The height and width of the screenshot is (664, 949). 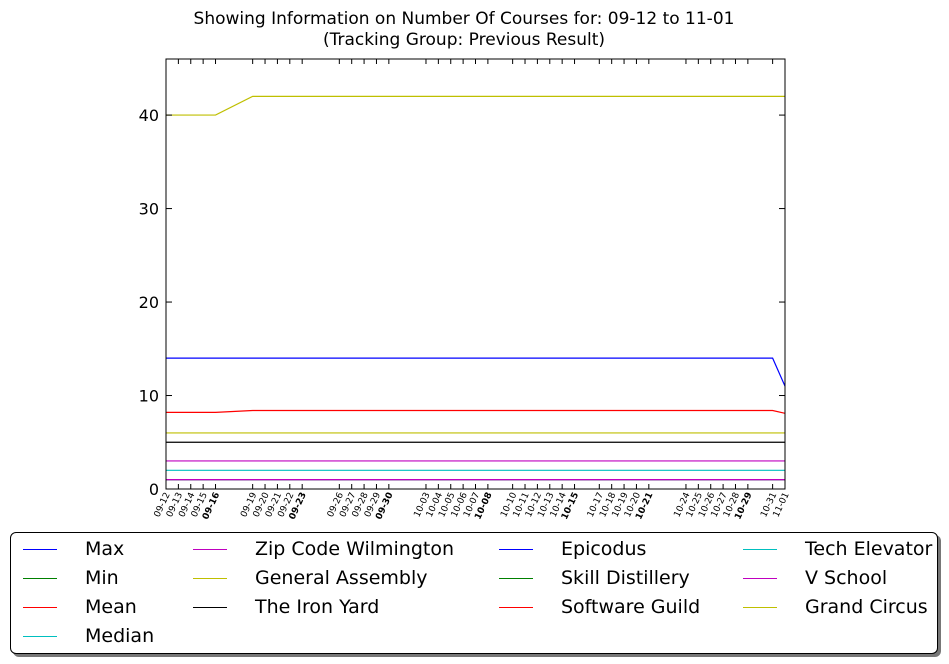 I want to click on legend-item: Zip Code Wilmington, so click(x=323, y=549).